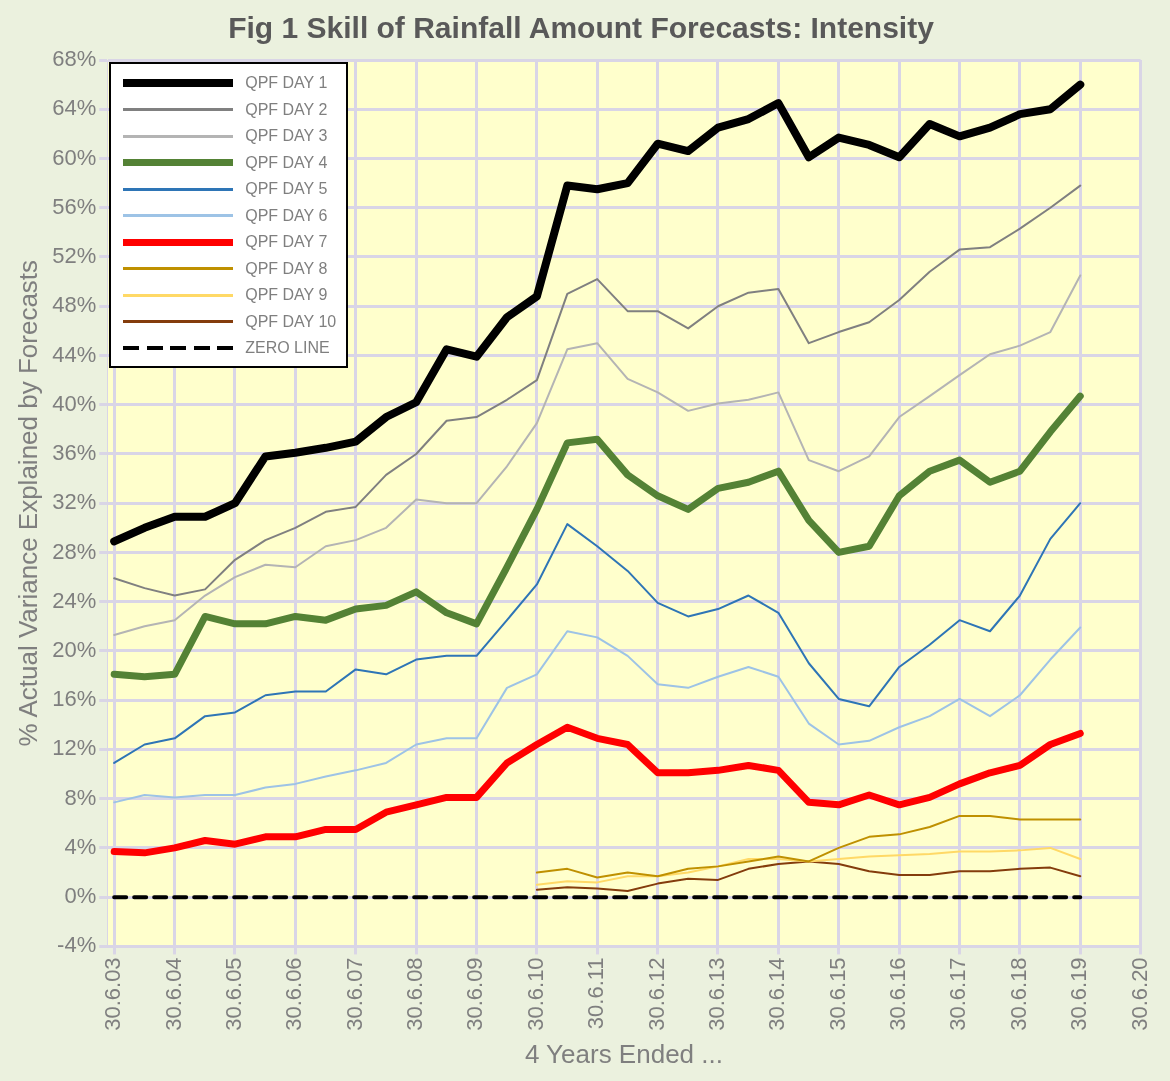 This screenshot has width=1170, height=1081. Describe the element at coordinates (581, 28) in the screenshot. I see `chart-title: Fig 1 Skill of Rainfall Amount Forecasts: Intensity` at that location.